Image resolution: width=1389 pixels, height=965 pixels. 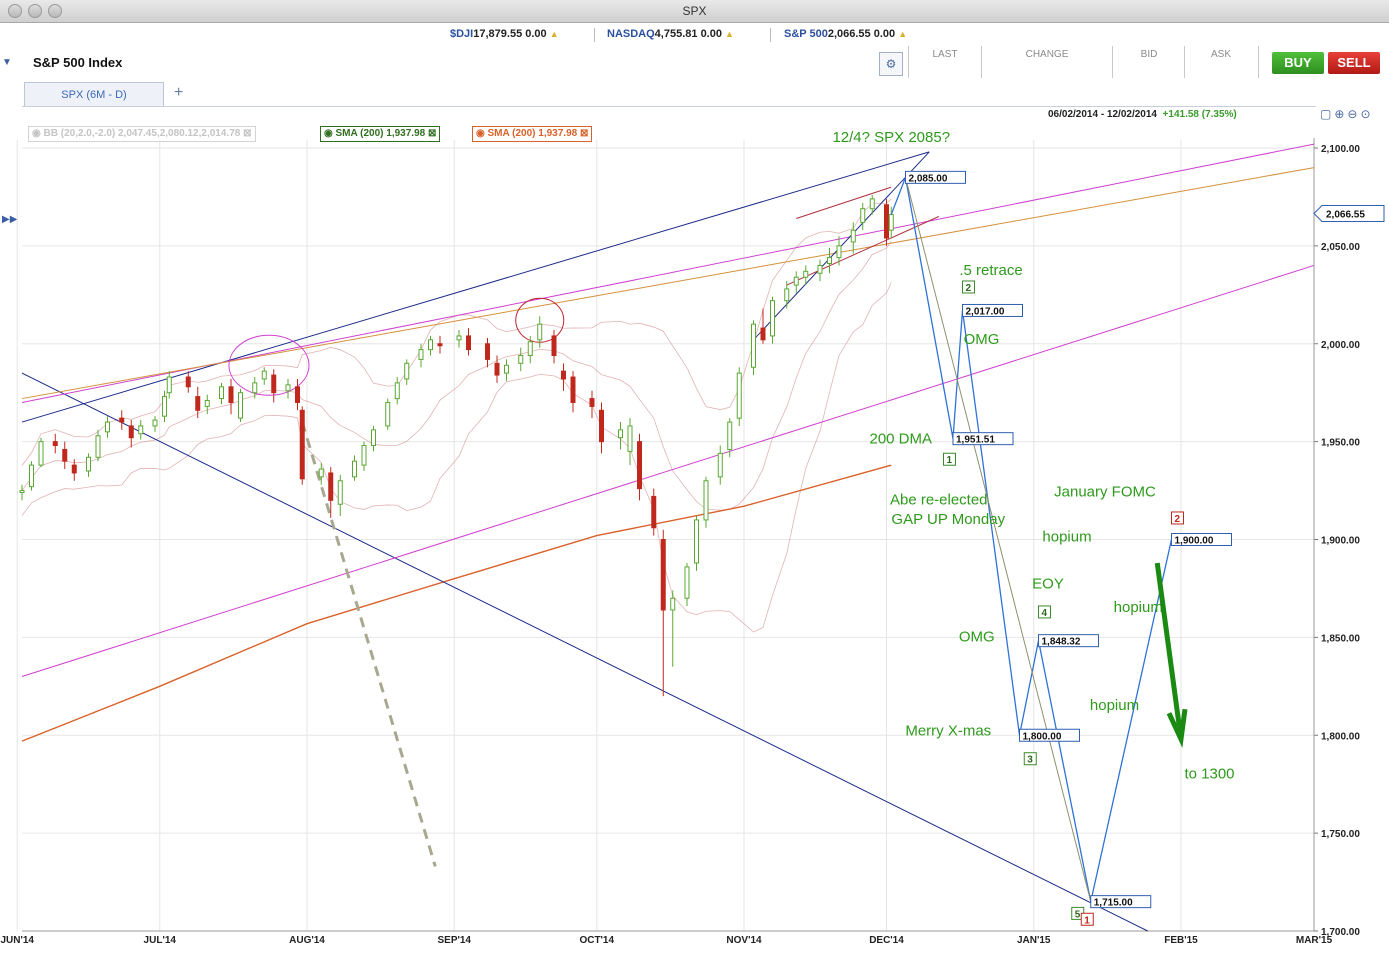 What do you see at coordinates (1354, 63) in the screenshot?
I see `sell-button: SELL` at bounding box center [1354, 63].